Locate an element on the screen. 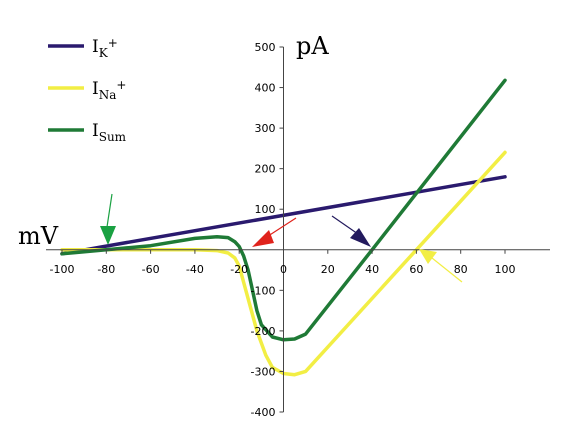 Image resolution: width=578 pixels, height=436 pixels. annotation-layer is located at coordinates (281, 238).